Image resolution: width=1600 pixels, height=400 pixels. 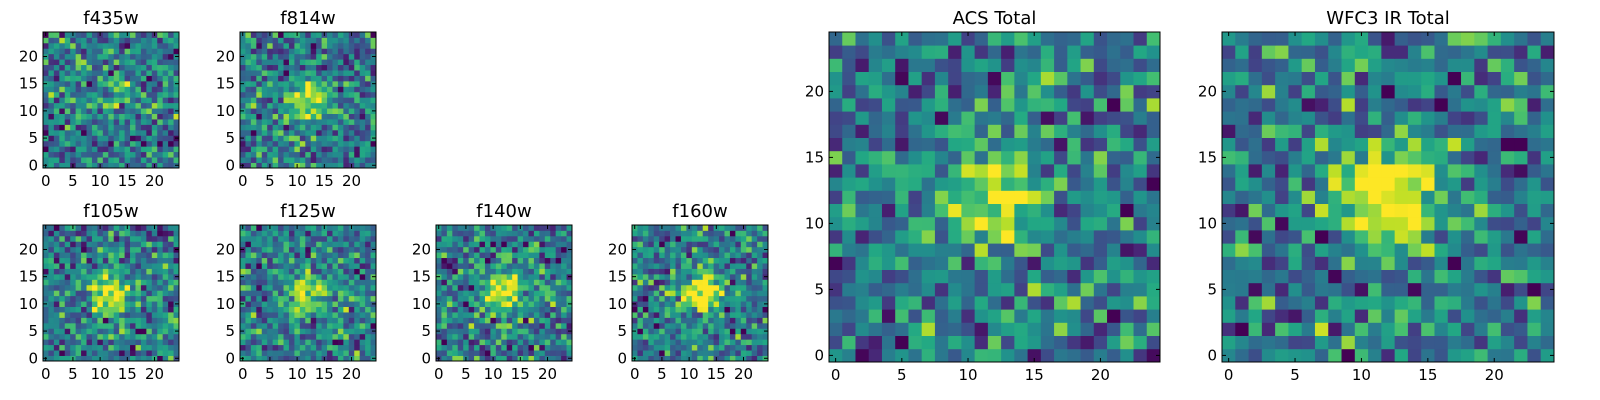 I want to click on y-tick-label: 0, so click(x=426, y=358).